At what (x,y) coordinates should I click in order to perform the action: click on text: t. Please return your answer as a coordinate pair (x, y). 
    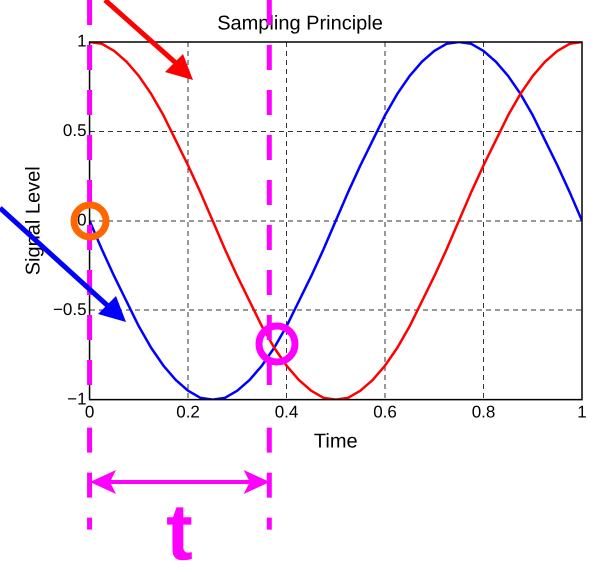
    Looking at the image, I should click on (179, 532).